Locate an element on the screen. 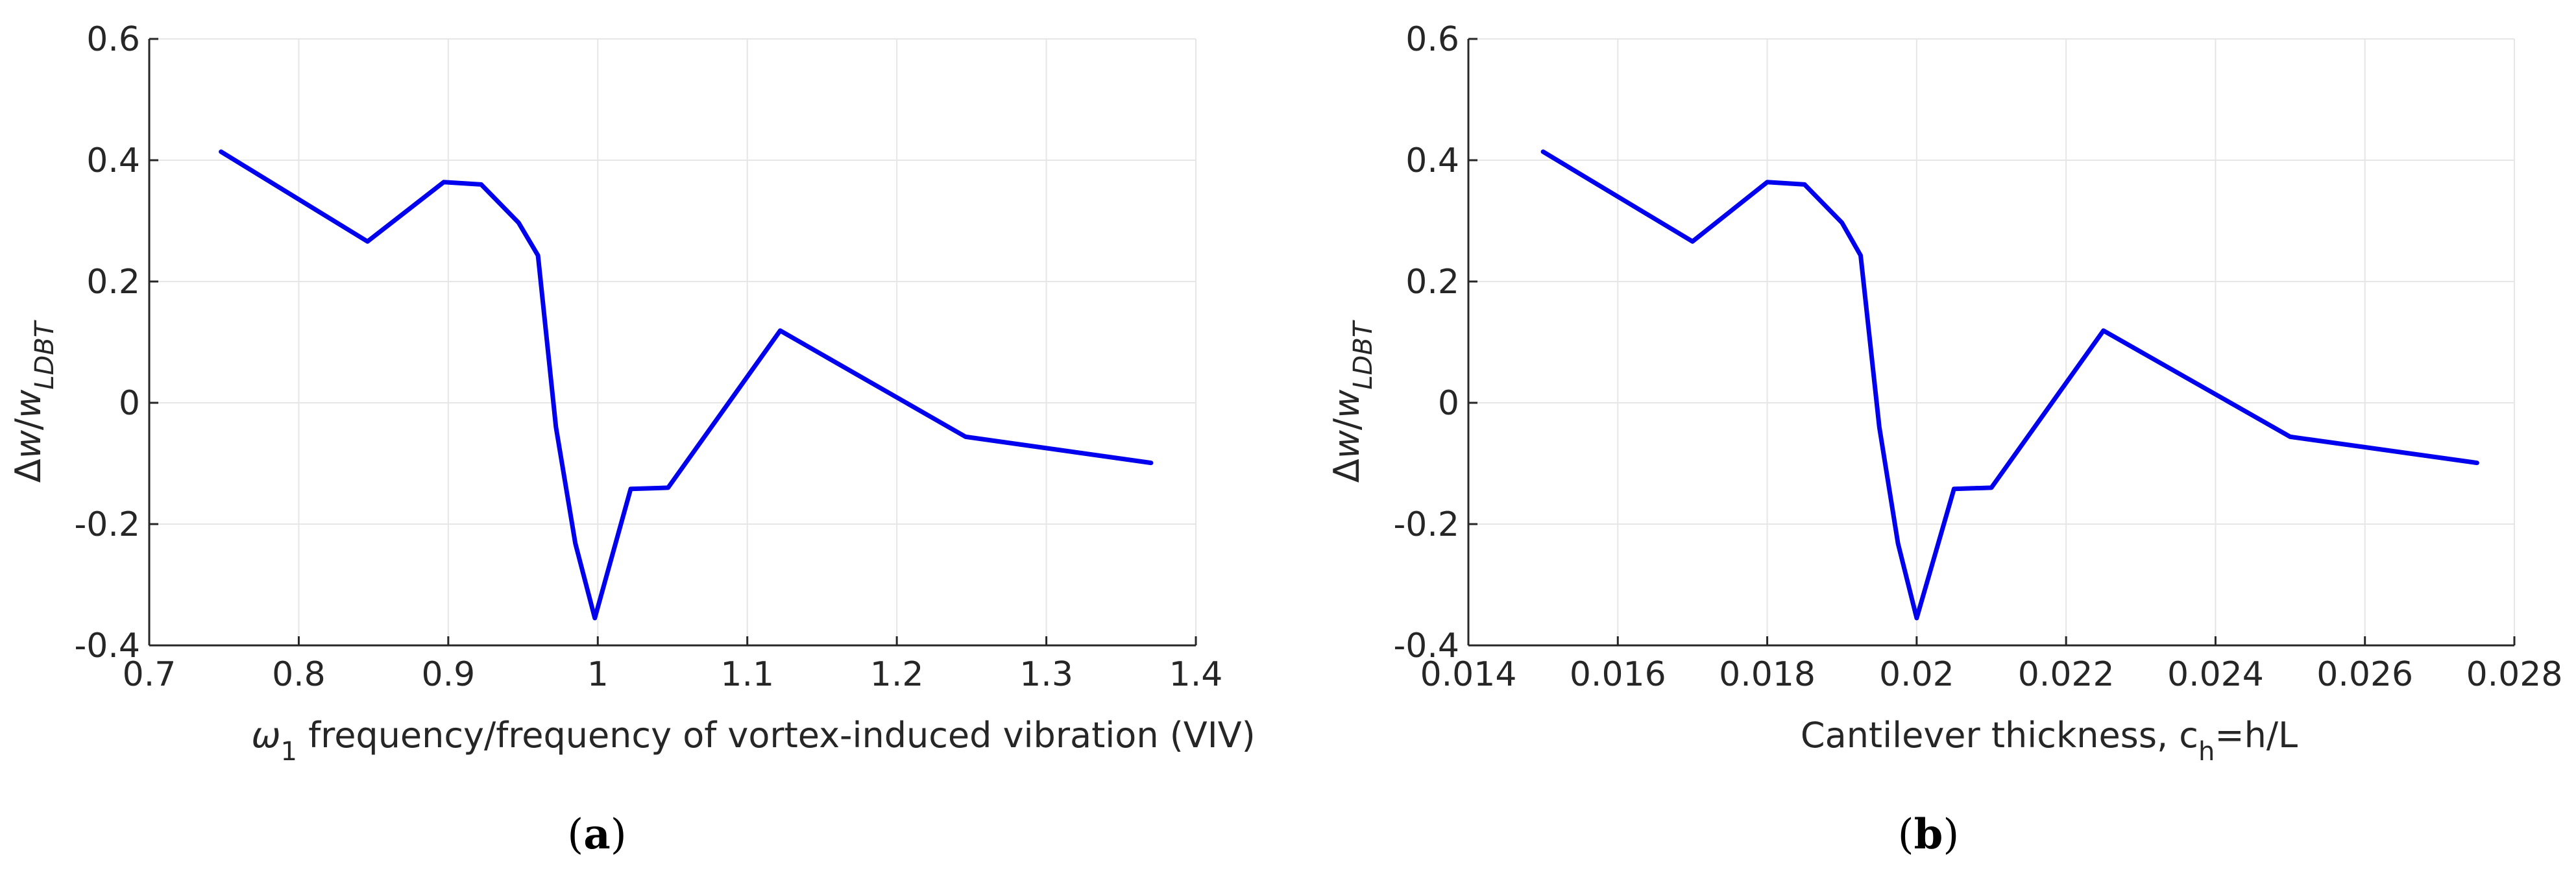 This screenshot has height=875, width=2576. x-tick-label: 0.9 is located at coordinates (449, 674).